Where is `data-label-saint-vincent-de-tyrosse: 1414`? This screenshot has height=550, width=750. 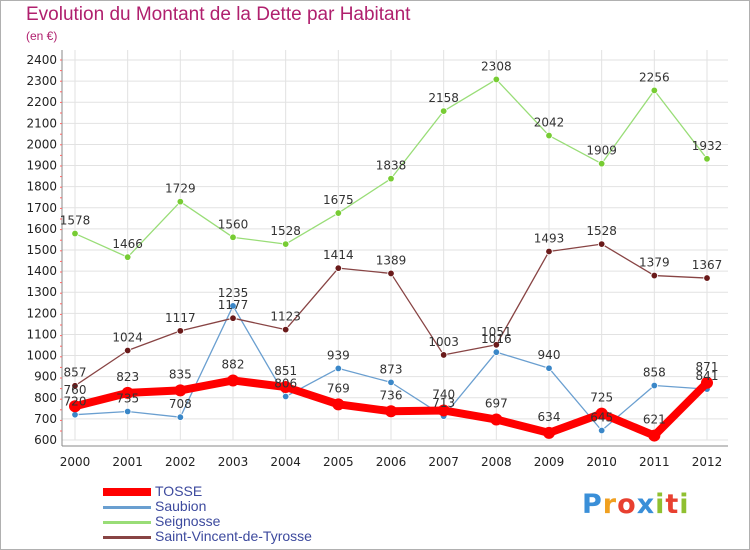
data-label-saint-vincent-de-tyrosse: 1414 is located at coordinates (338, 255).